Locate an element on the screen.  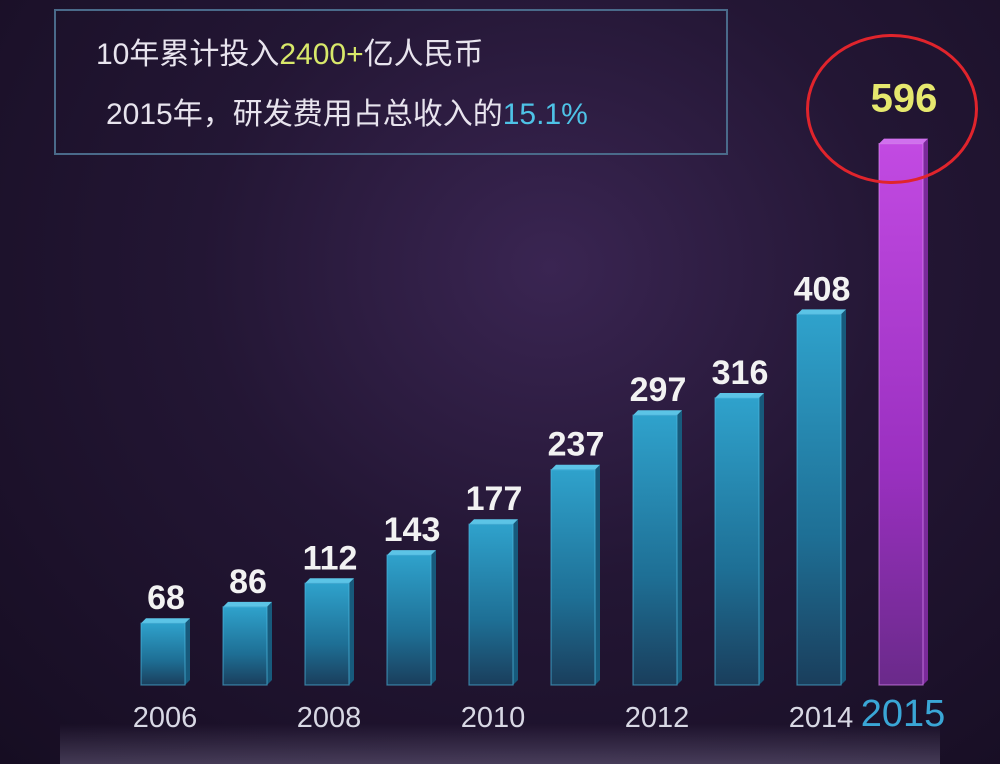
bar-2010 is located at coordinates (491, 604).